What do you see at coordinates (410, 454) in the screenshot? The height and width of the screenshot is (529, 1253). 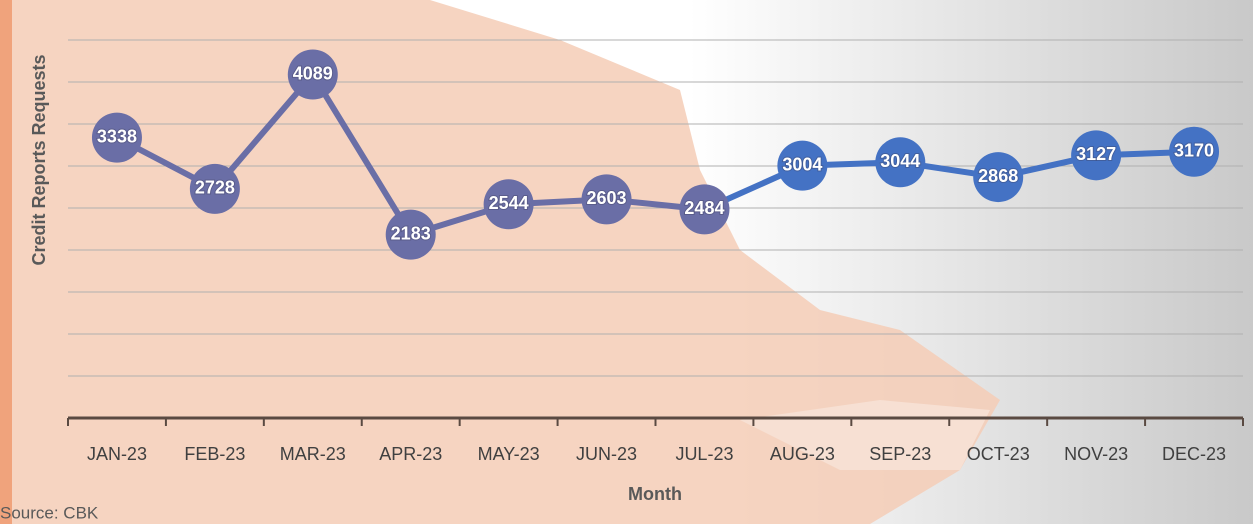 I see `x-tick-label: APR-23` at bounding box center [410, 454].